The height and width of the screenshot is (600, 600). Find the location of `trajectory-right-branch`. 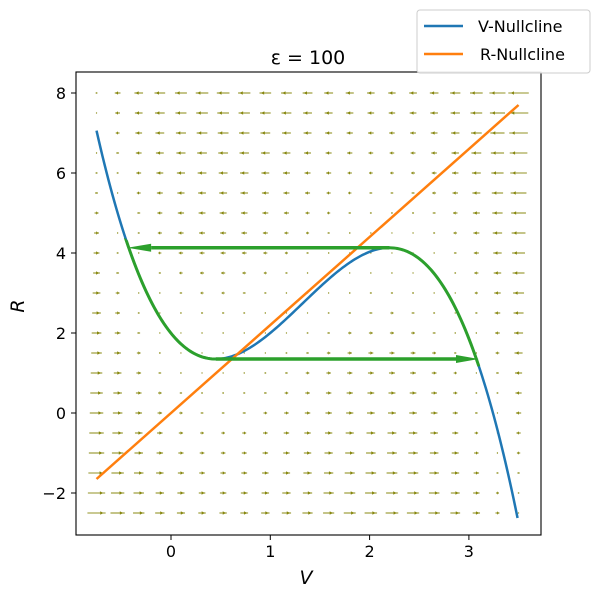

trajectory-right-branch is located at coordinates (435, 306).